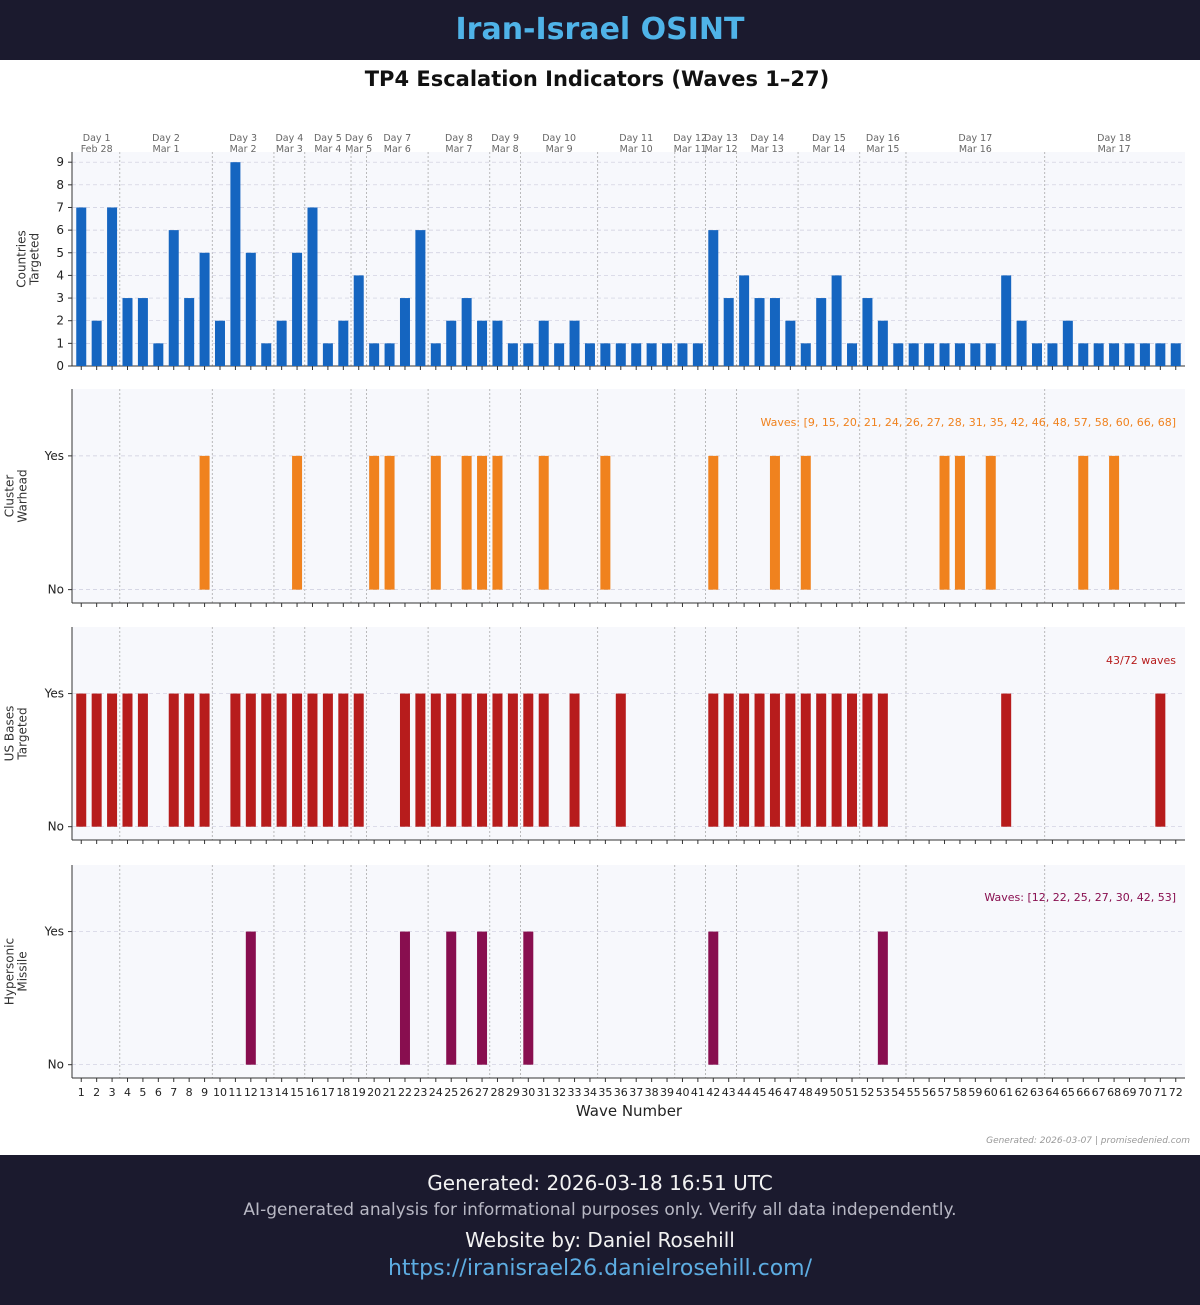  What do you see at coordinates (289, 138) in the screenshot?
I see `day-label: Day 4` at bounding box center [289, 138].